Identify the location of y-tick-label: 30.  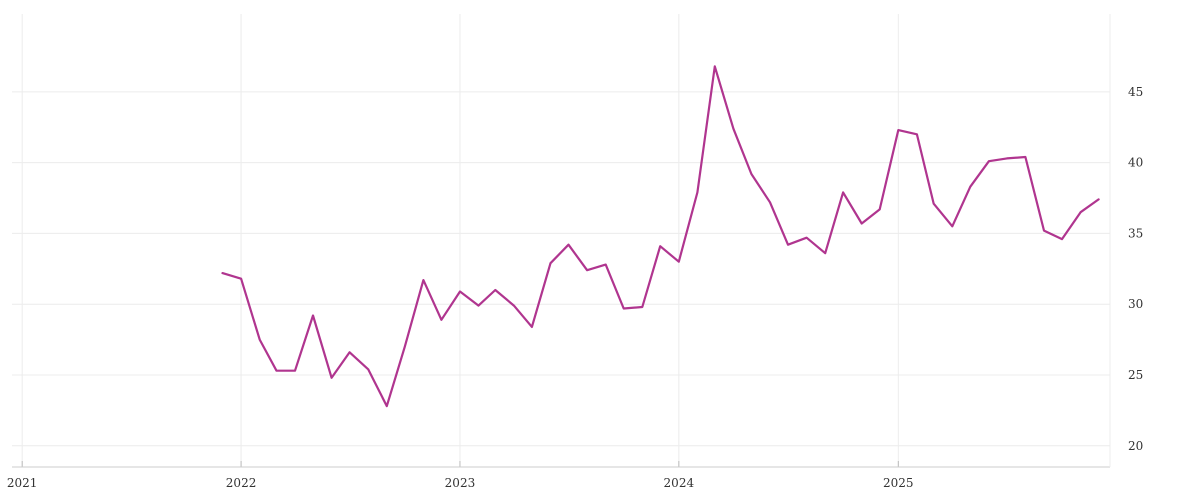
(1135, 304).